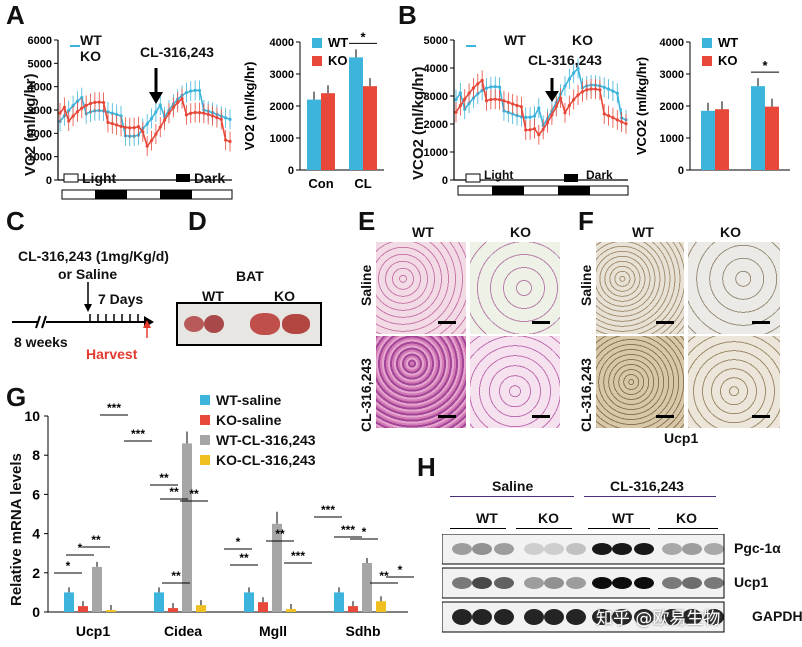 This screenshot has height=647, width=802. I want to click on vo2-timecourse-chart: 0 1000 2000 3000 4000 5000 6000, so click(130, 117).